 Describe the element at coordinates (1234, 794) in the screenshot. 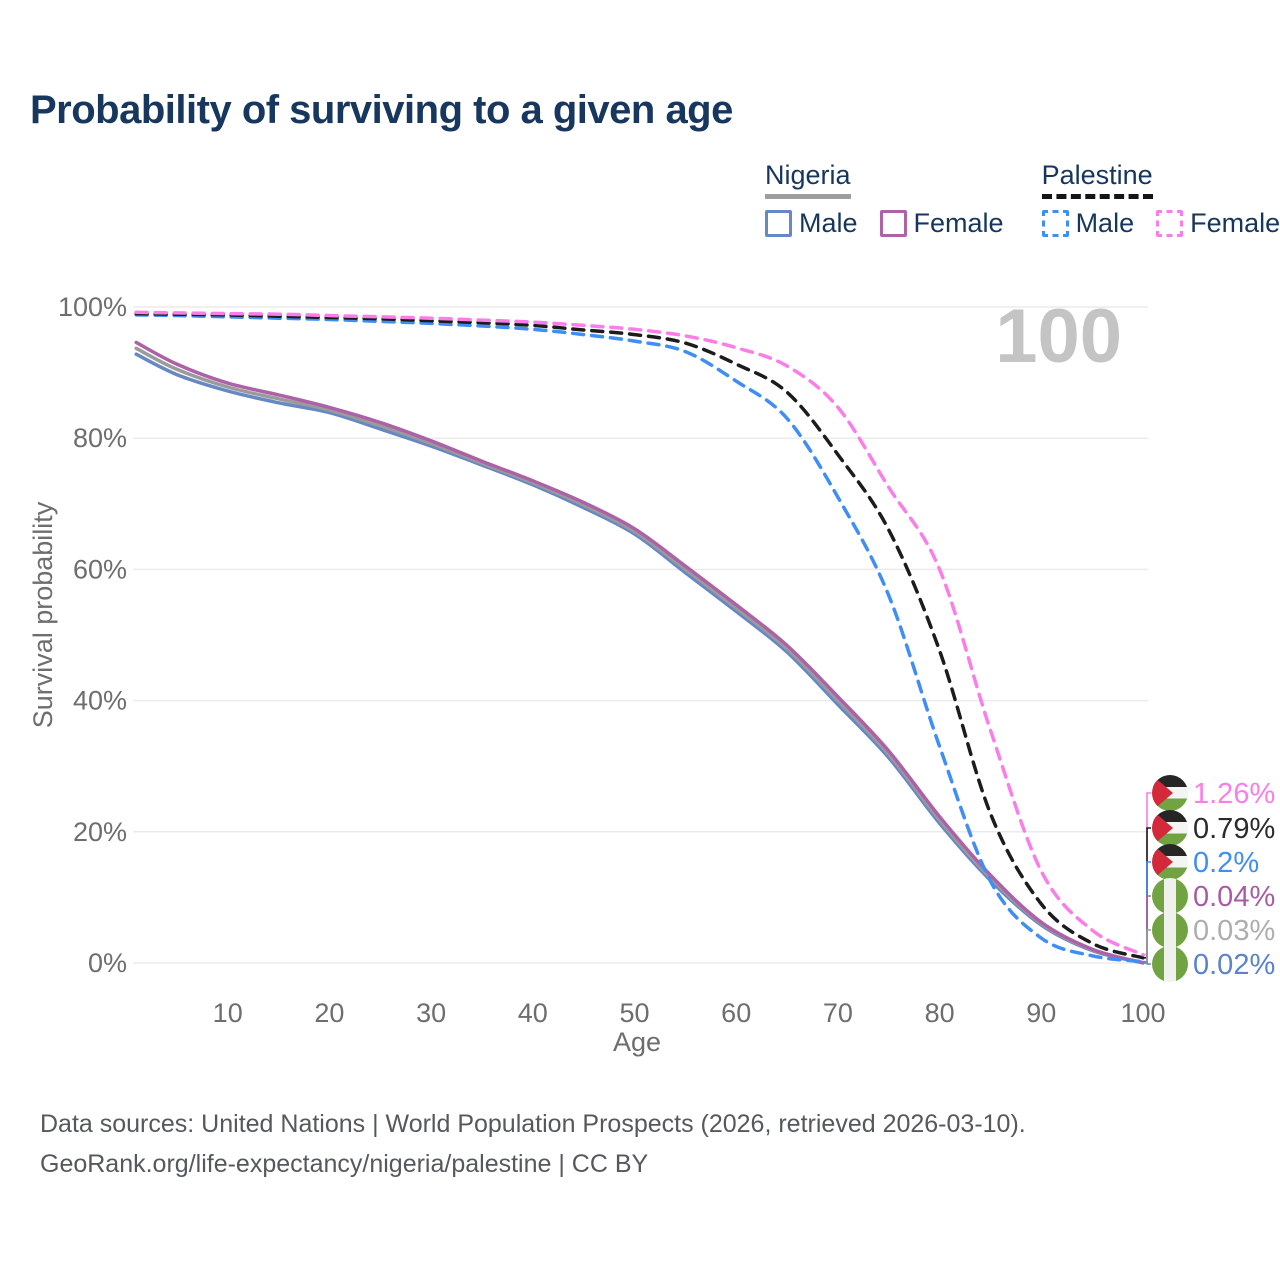

I see `end-label-palestine-female: 1.26%` at that location.